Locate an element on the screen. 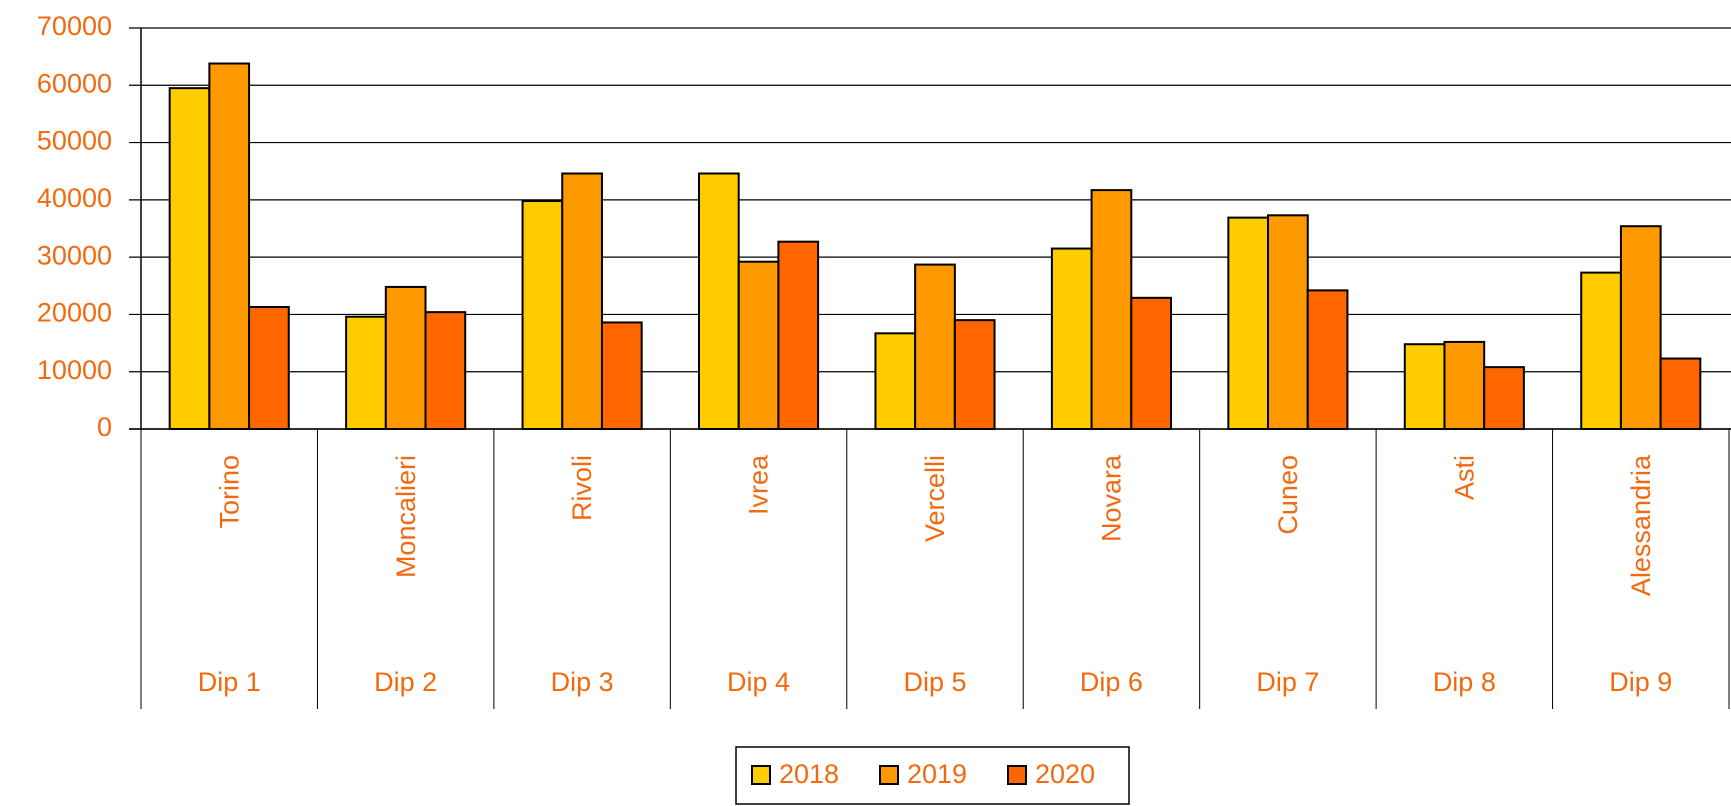 The height and width of the screenshot is (806, 1731). legend-label: 2020 is located at coordinates (1065, 774).